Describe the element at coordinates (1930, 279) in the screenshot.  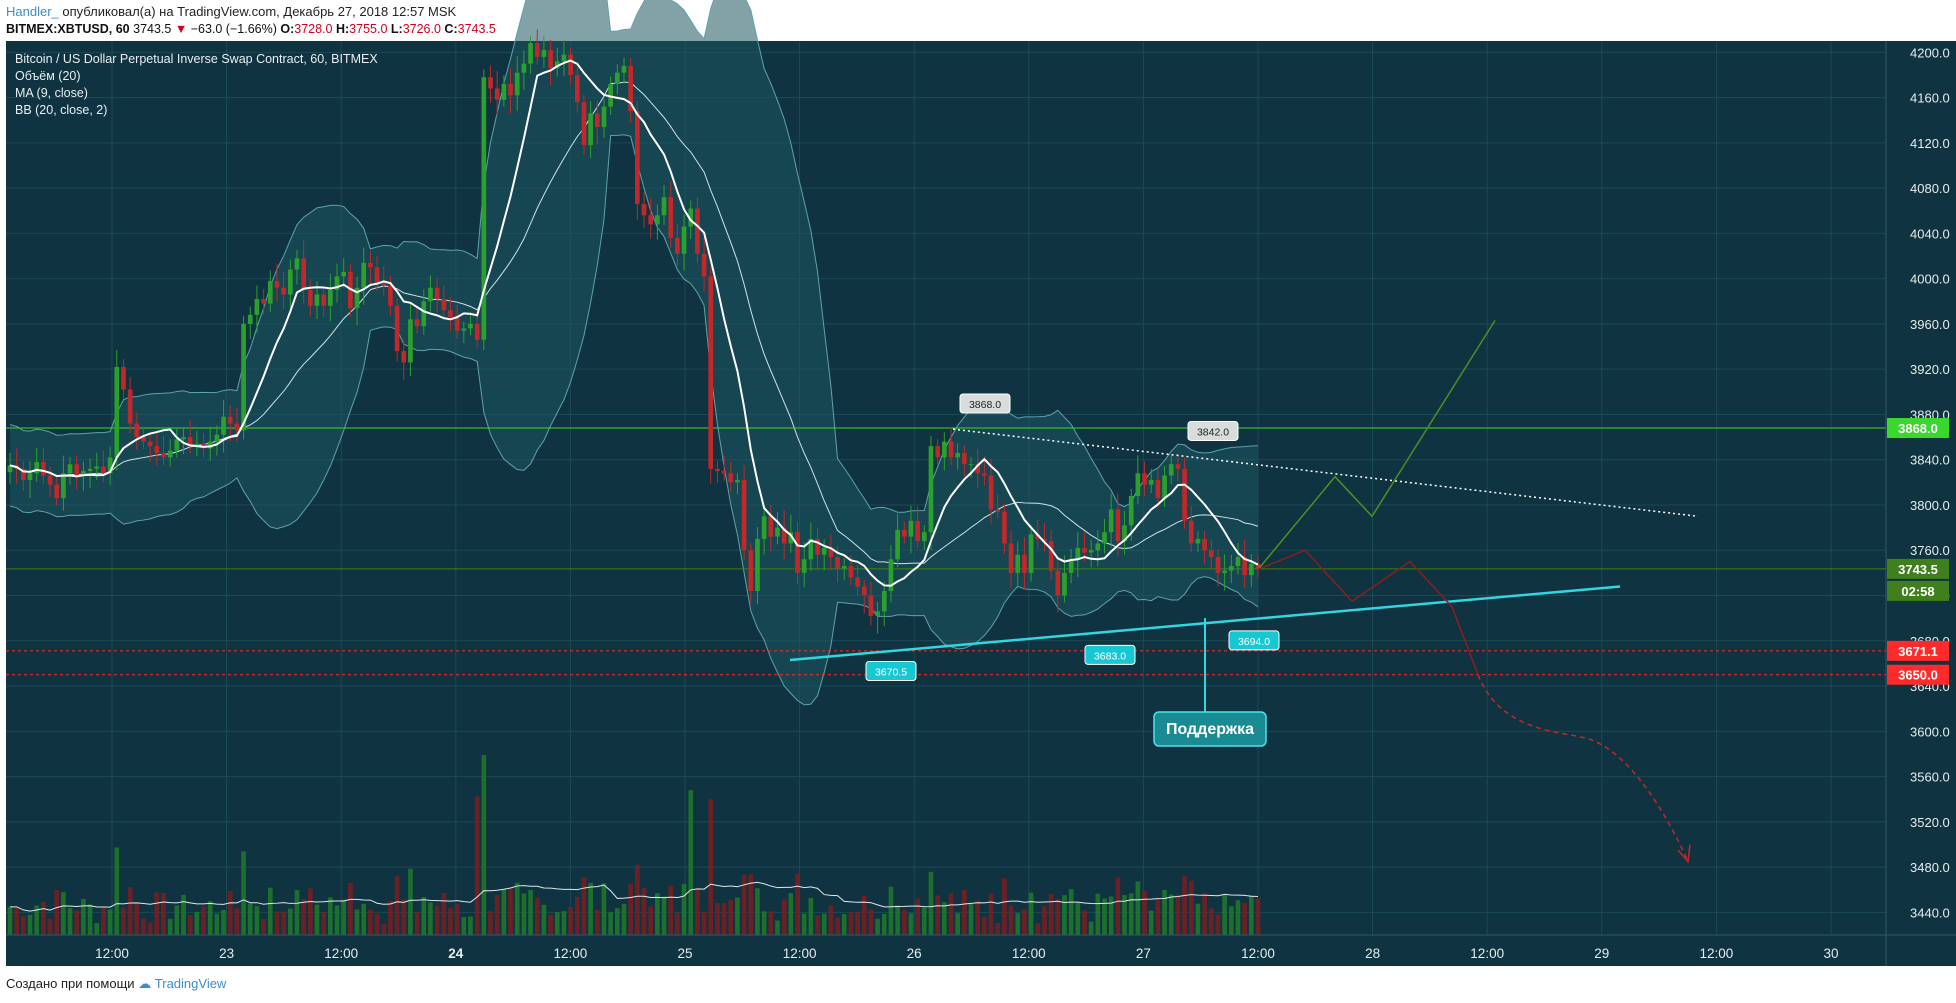
I see `price-tick-label: 4000.0` at that location.